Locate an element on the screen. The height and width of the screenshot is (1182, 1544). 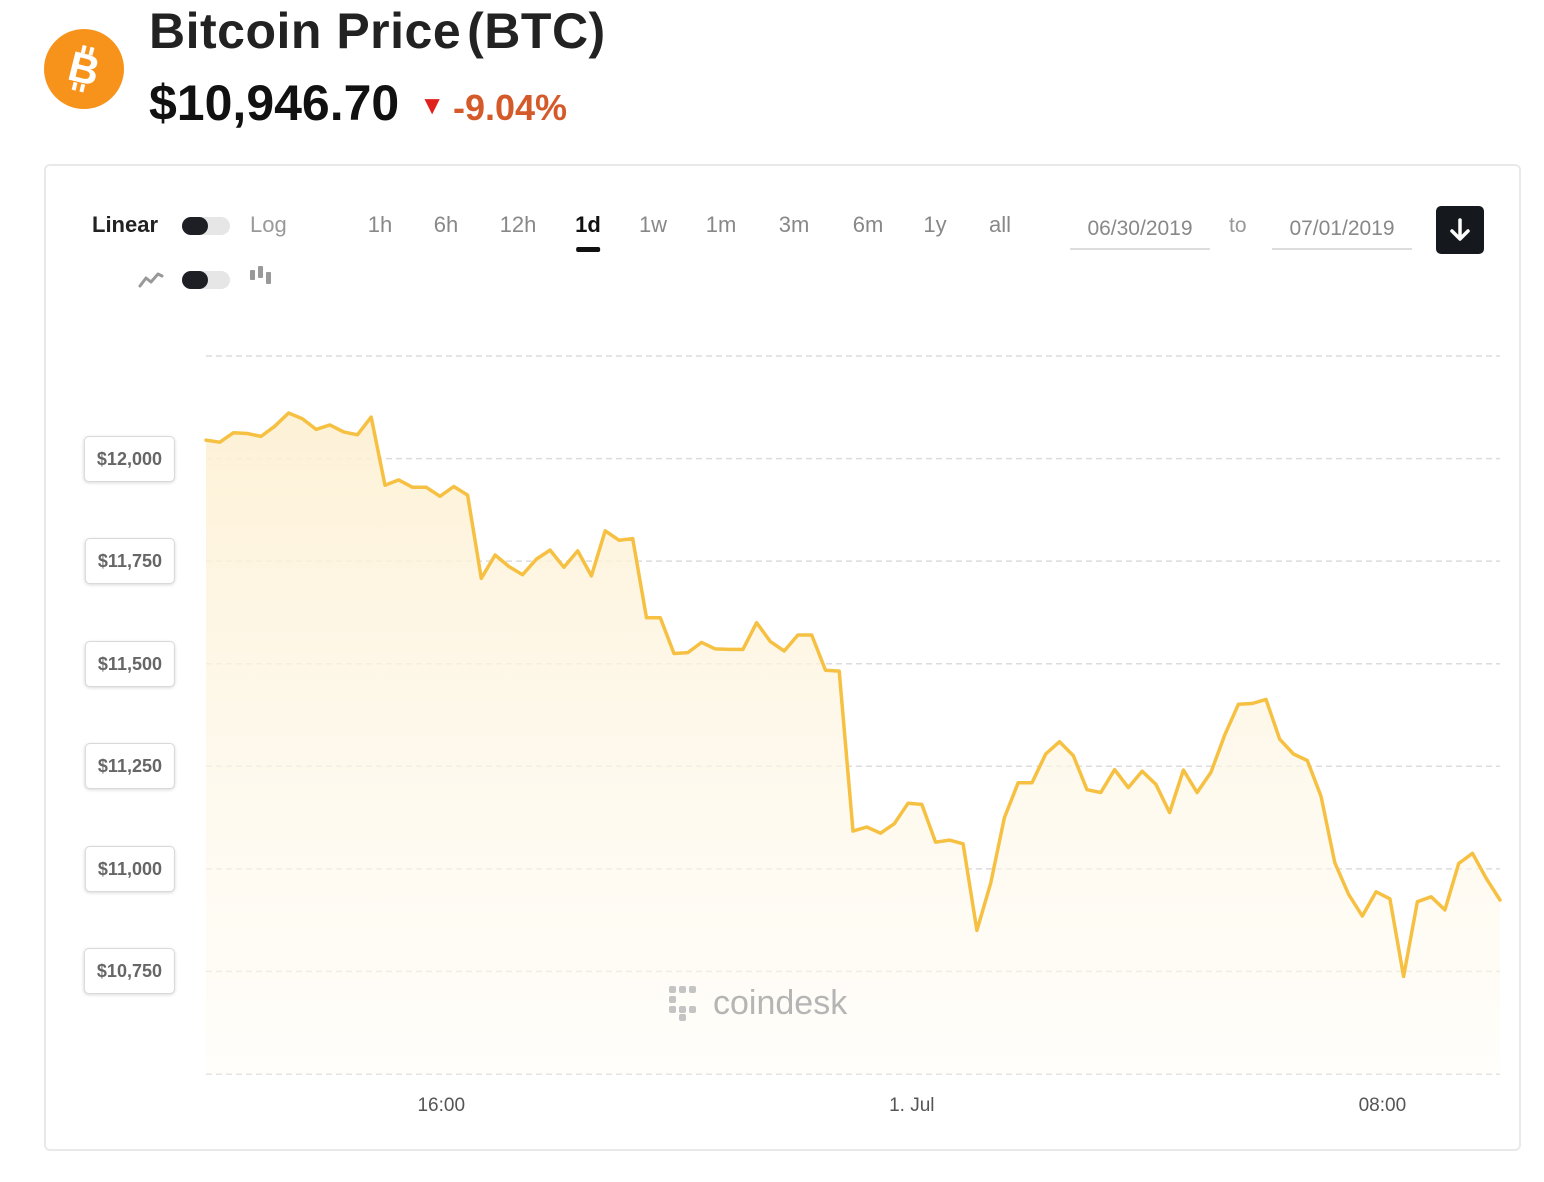
x-tick-label: 08:00 is located at coordinates (1382, 1105).